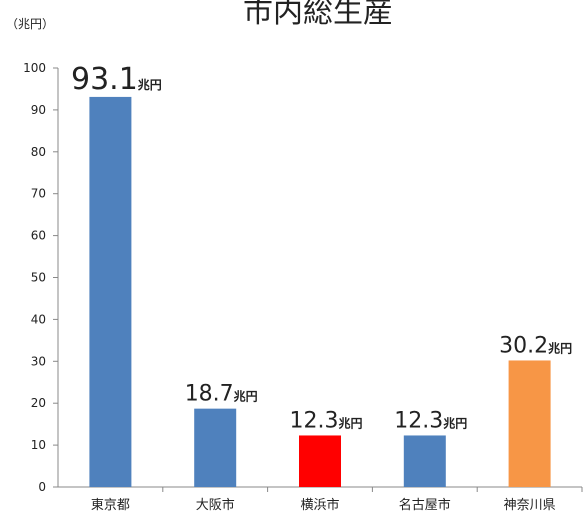  Describe the element at coordinates (38, 152) in the screenshot. I see `y-tick-label: 80` at that location.